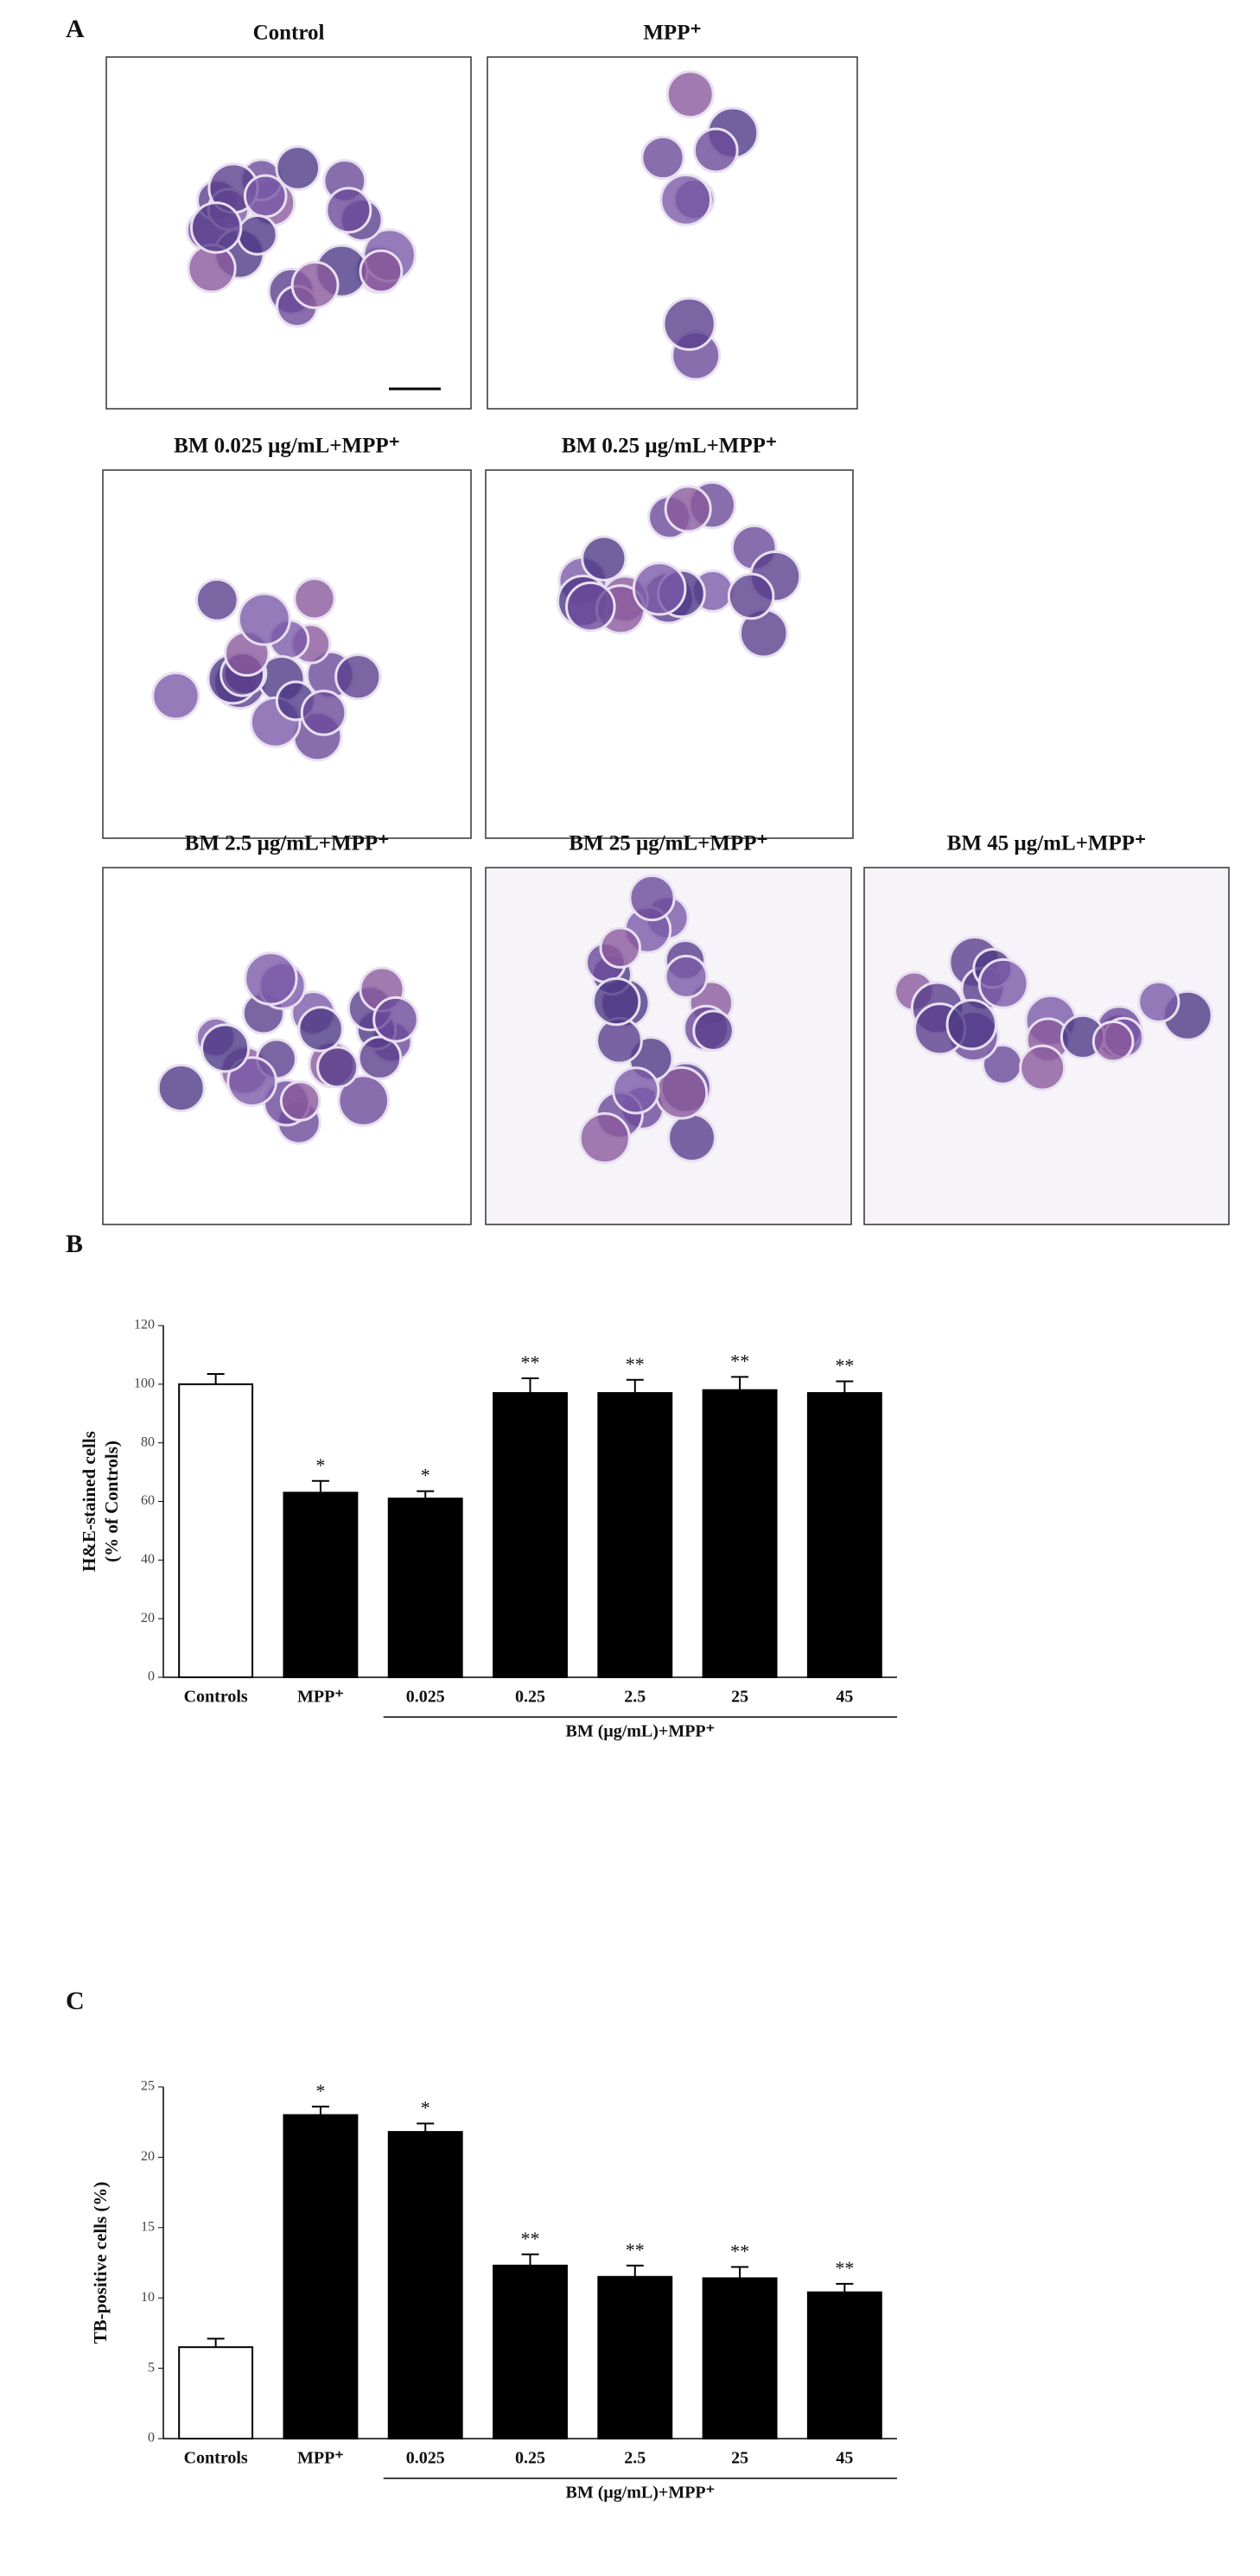 This screenshot has height=2576, width=1260. What do you see at coordinates (151, 2367) in the screenshot?
I see `y-tick-label: 5` at bounding box center [151, 2367].